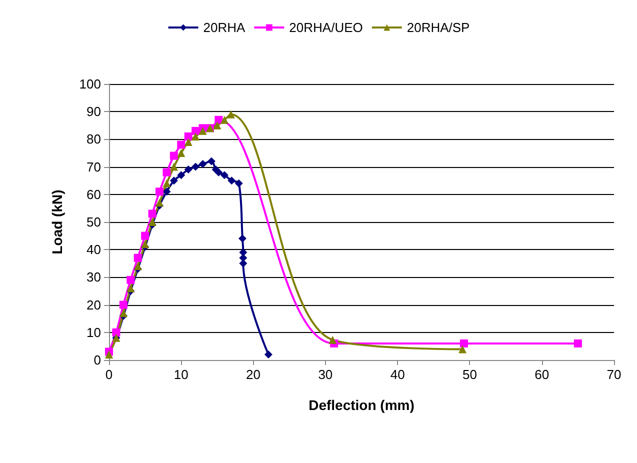 This screenshot has width=637, height=463. I want to click on legend-label: 20RHA/UEO, so click(326, 27).